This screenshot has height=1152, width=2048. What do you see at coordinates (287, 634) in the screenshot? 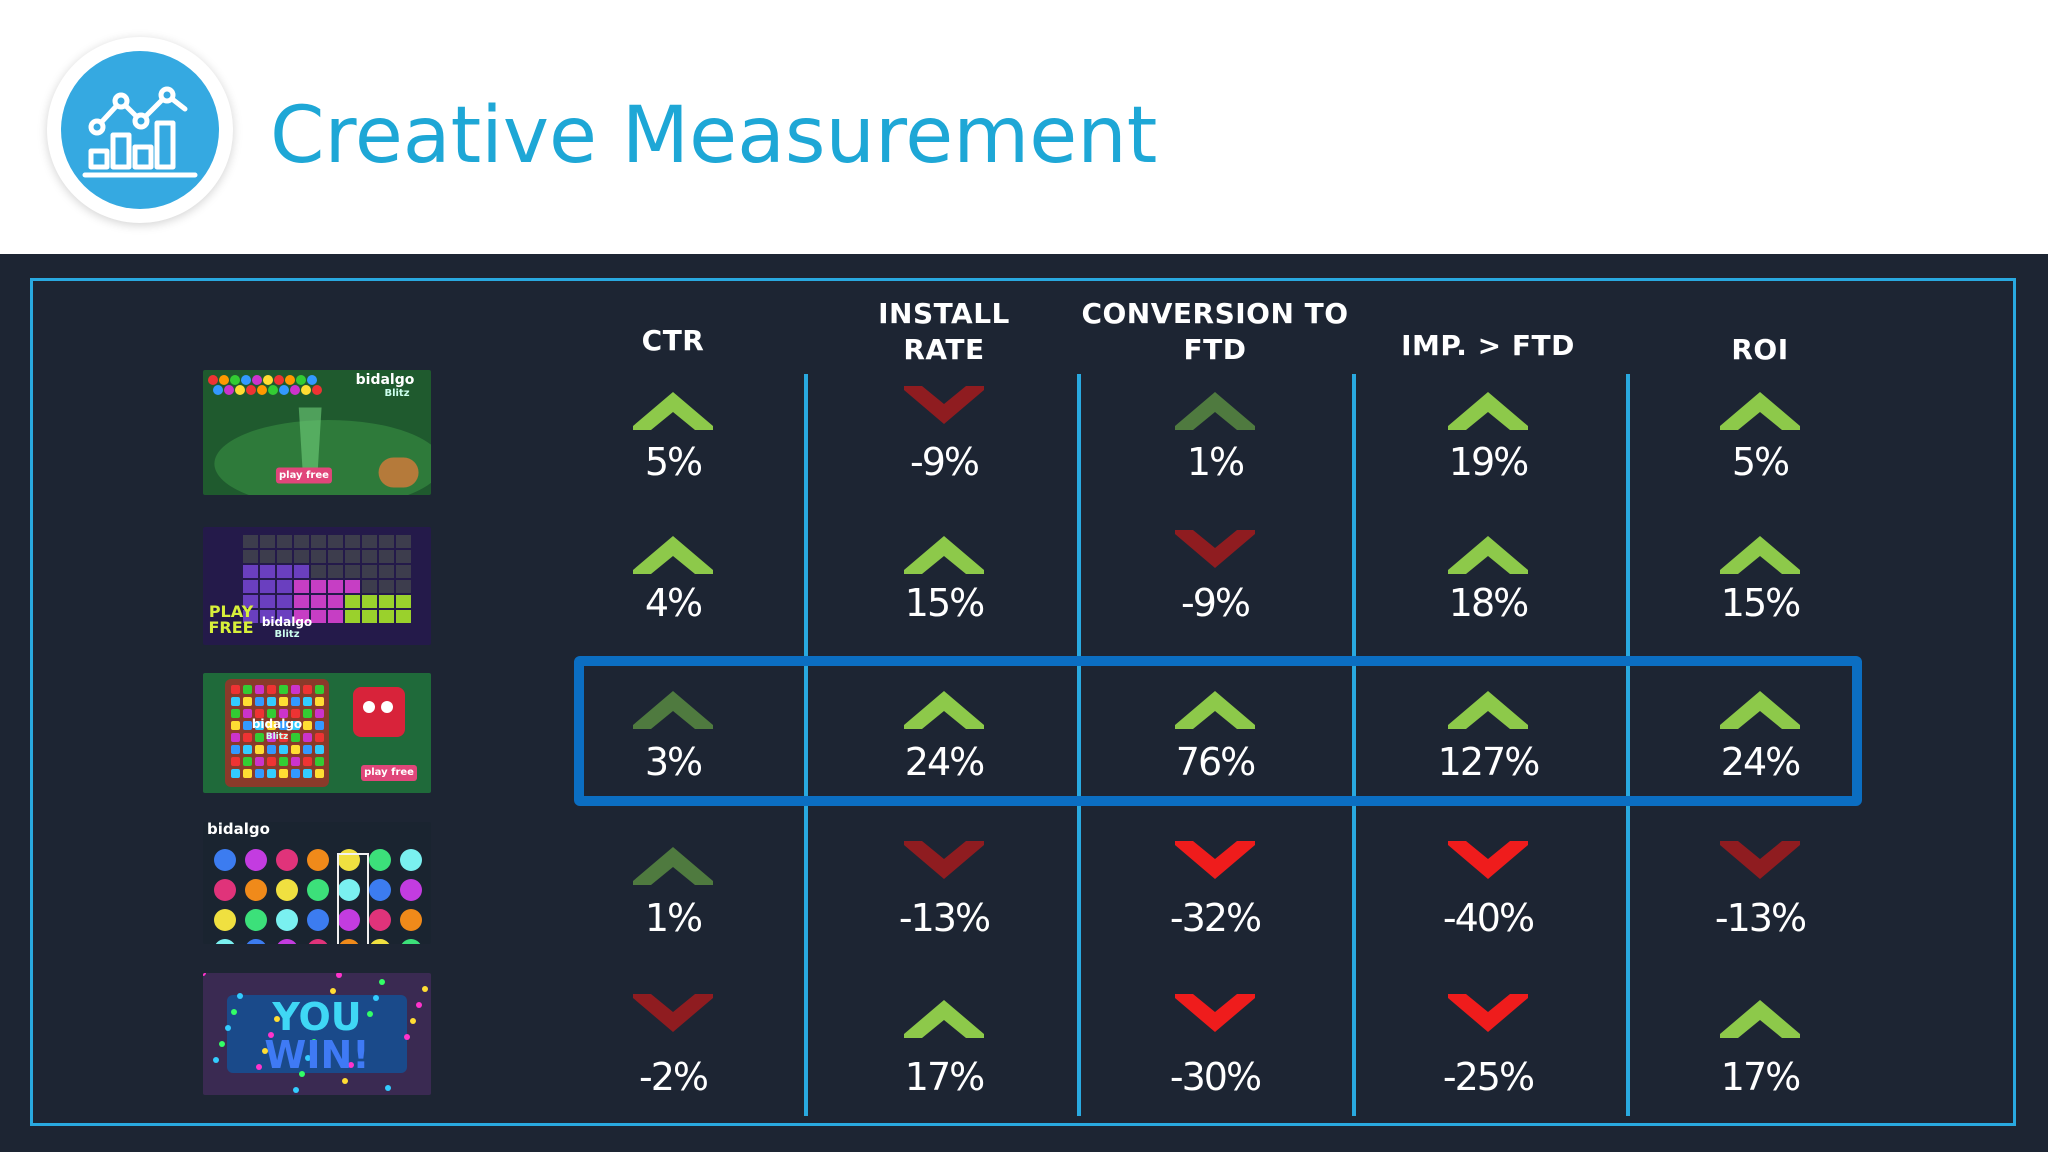
I see `creative-2-block-puzzle-label-3: Blitz` at bounding box center [287, 634].